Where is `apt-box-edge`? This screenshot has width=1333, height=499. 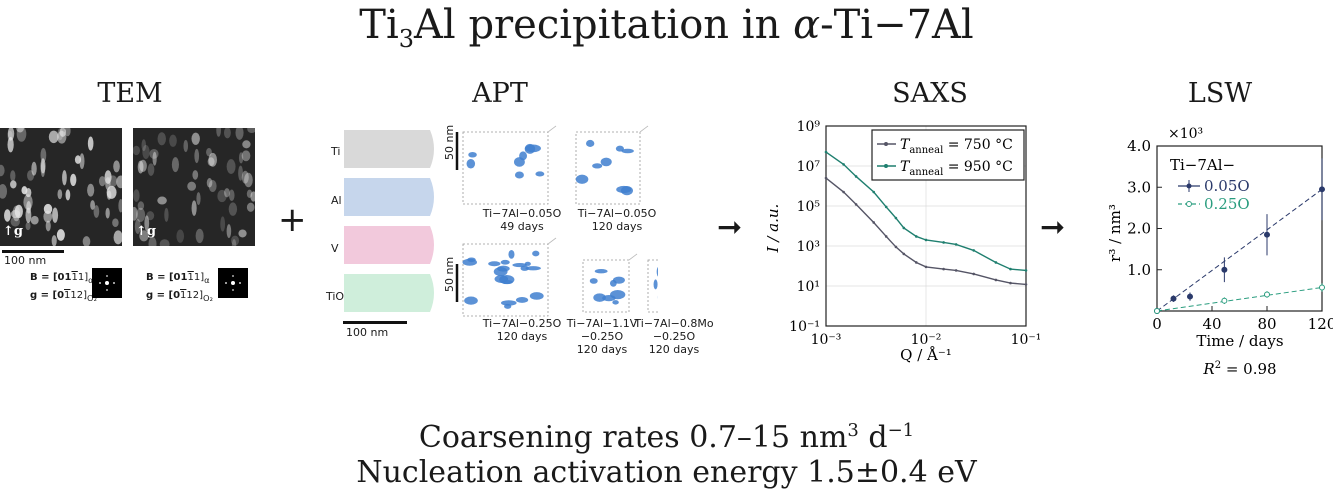 apt-box-edge is located at coordinates (644, 129).